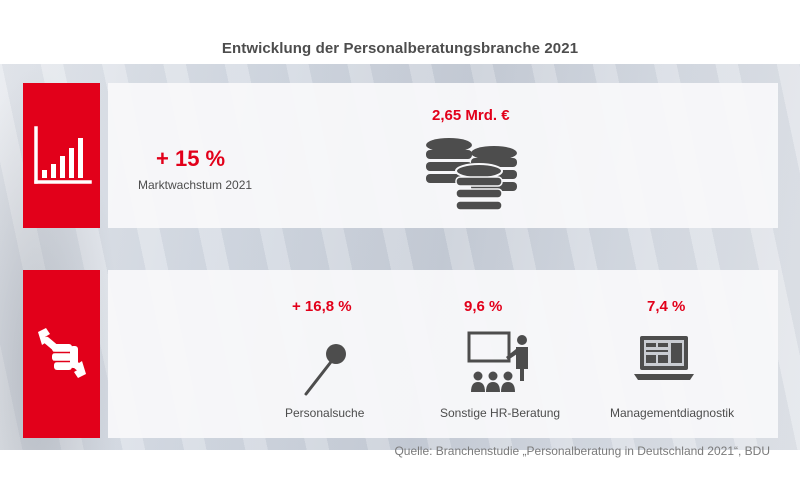 This screenshot has height=500, width=800. What do you see at coordinates (483, 306) in the screenshot?
I see `hr-beratung-value: 9,6 %` at bounding box center [483, 306].